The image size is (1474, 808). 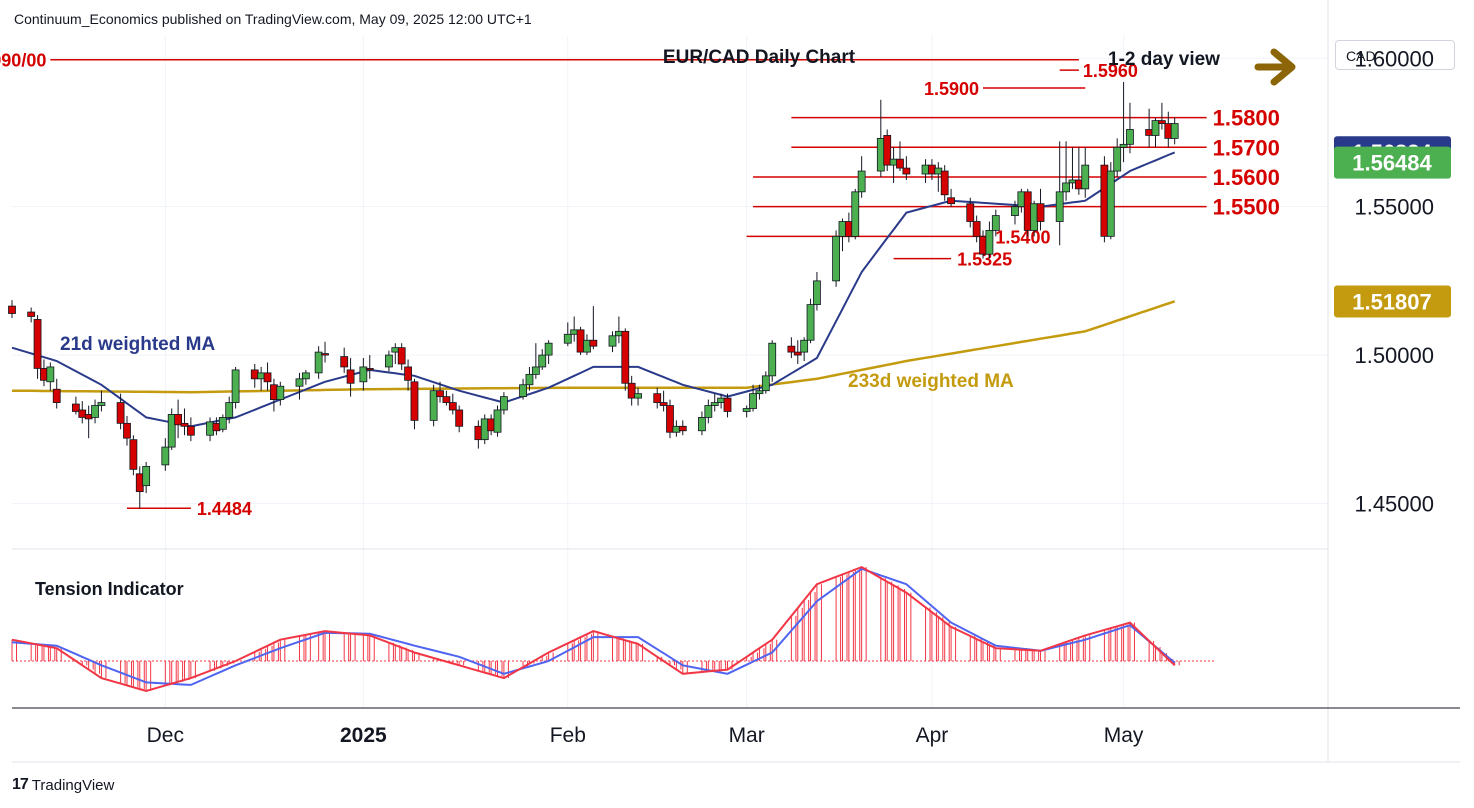 What do you see at coordinates (612, 628) in the screenshot?
I see `tension-indicator: Tension Indicator` at bounding box center [612, 628].